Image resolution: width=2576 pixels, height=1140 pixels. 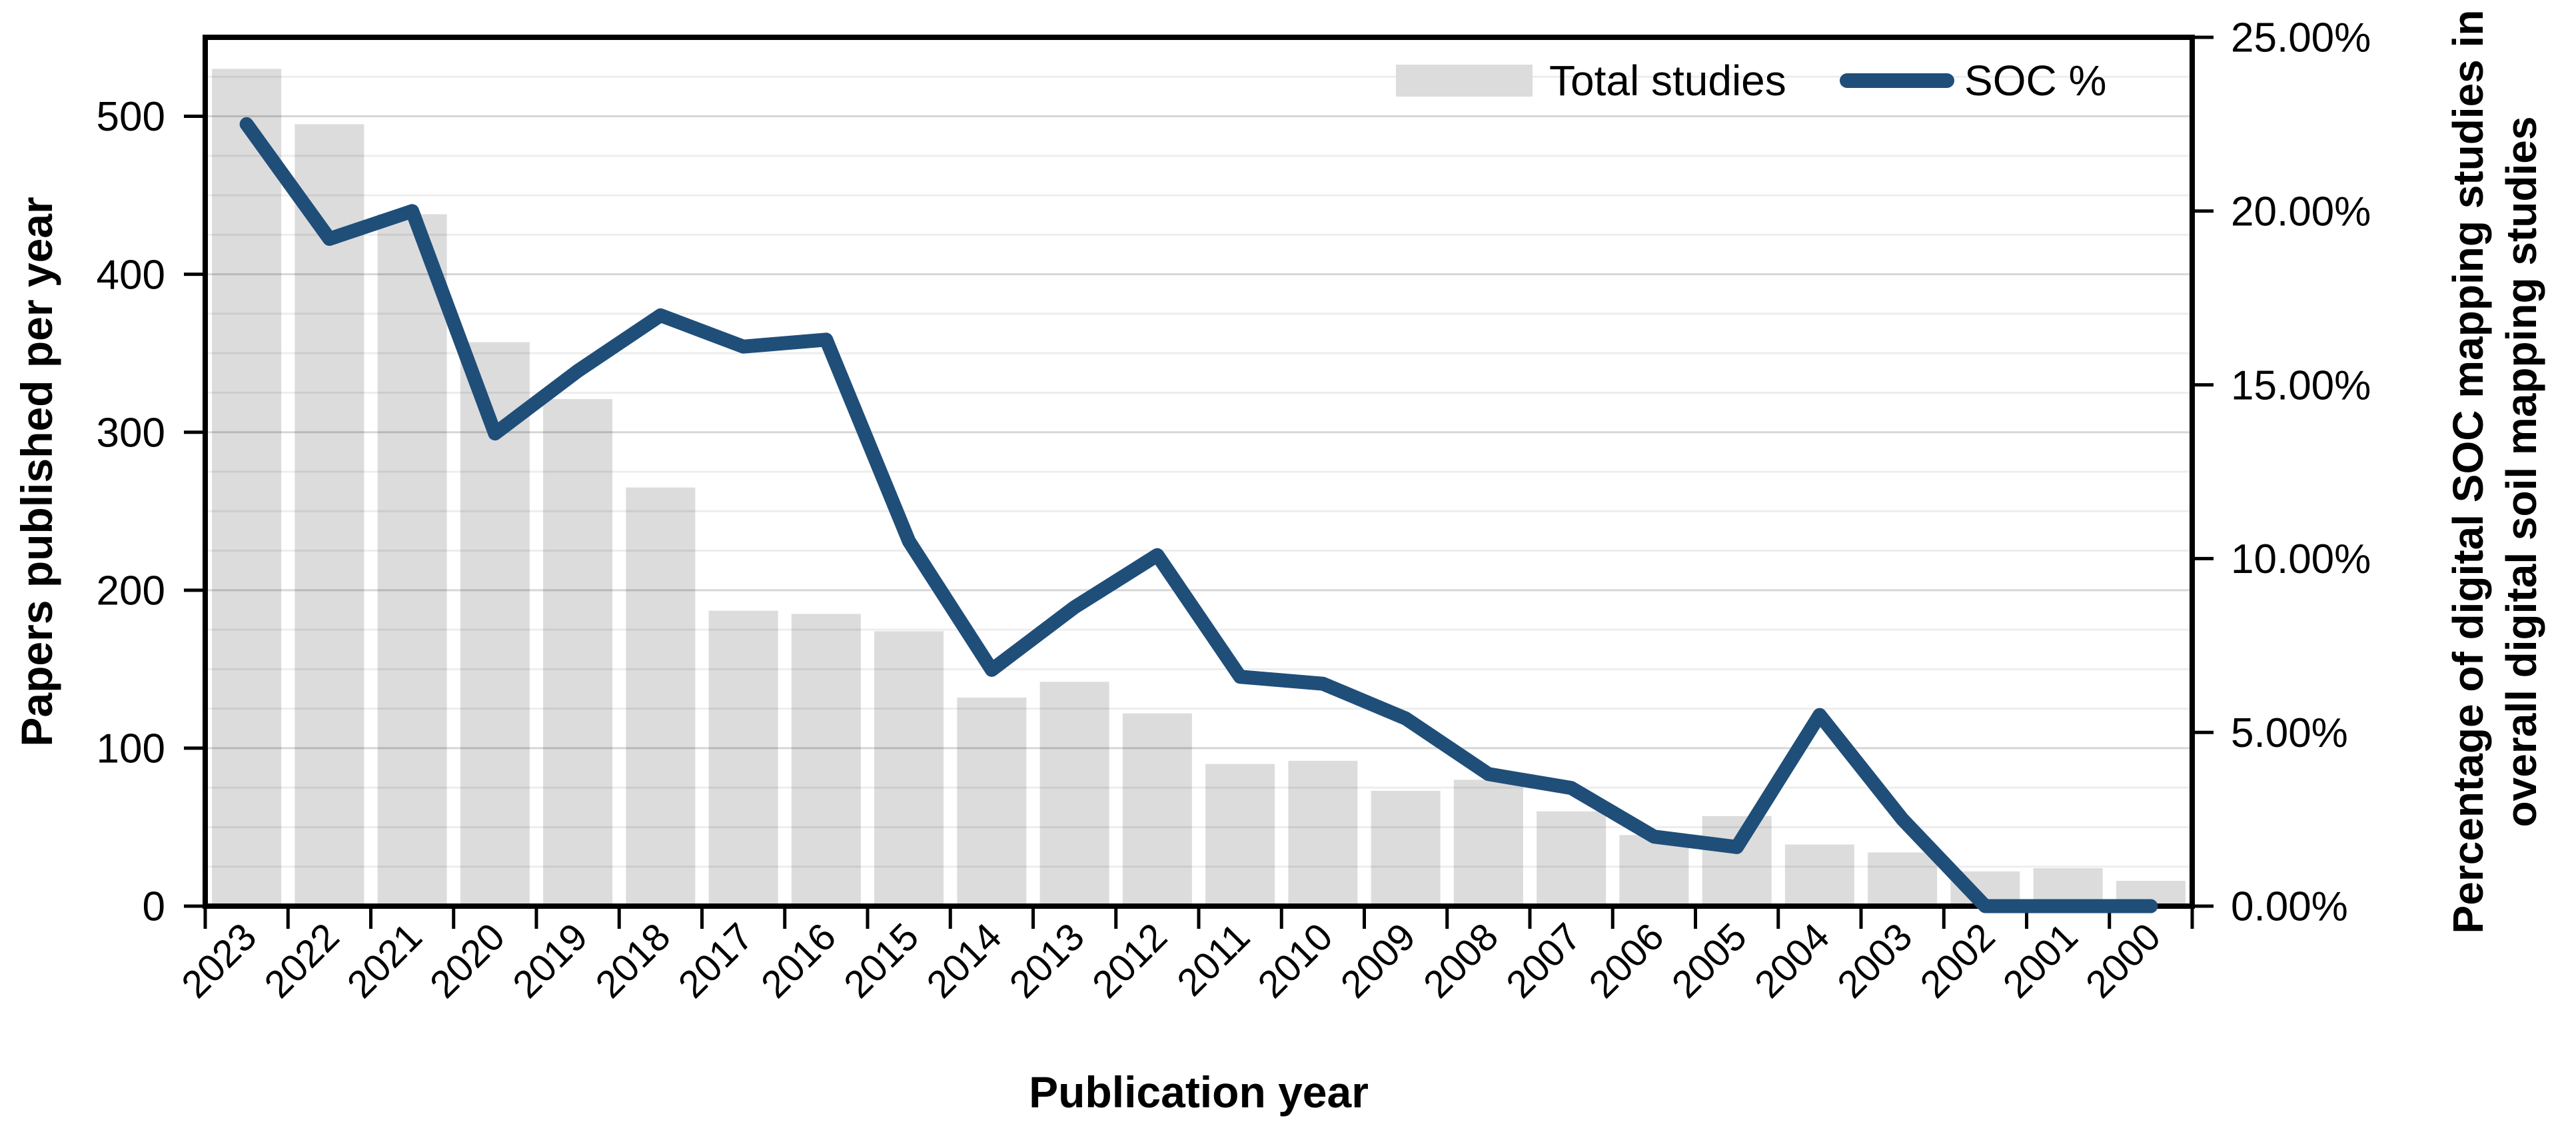 What do you see at coordinates (1323, 833) in the screenshot?
I see `bar-2010` at bounding box center [1323, 833].